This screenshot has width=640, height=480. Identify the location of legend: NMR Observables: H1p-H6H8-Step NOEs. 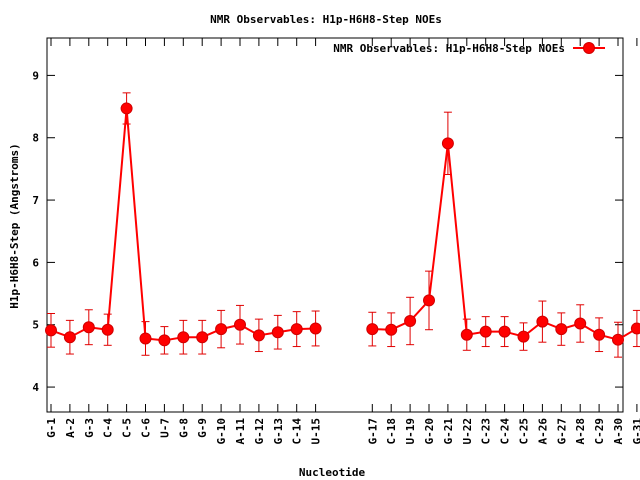
(469, 48).